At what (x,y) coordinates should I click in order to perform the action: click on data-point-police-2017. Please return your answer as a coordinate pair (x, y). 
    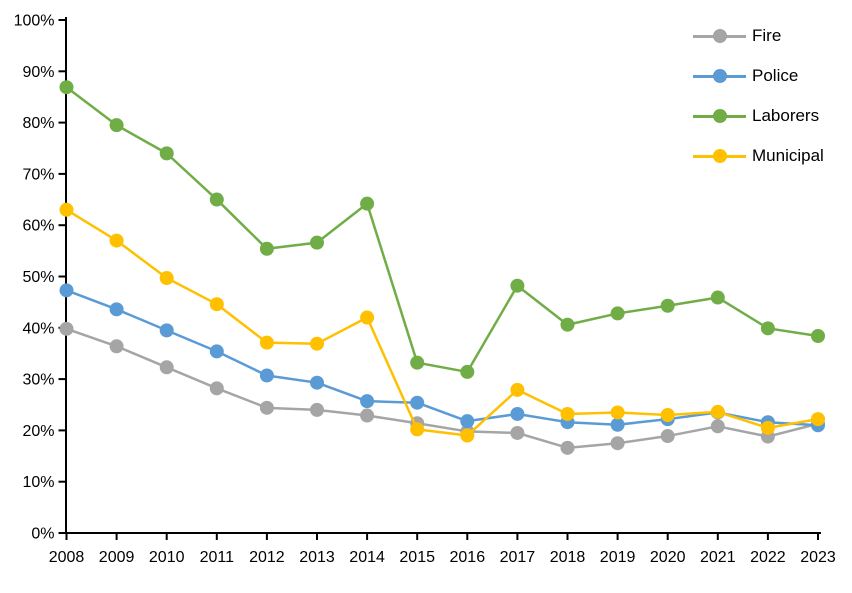
    Looking at the image, I should click on (517, 413).